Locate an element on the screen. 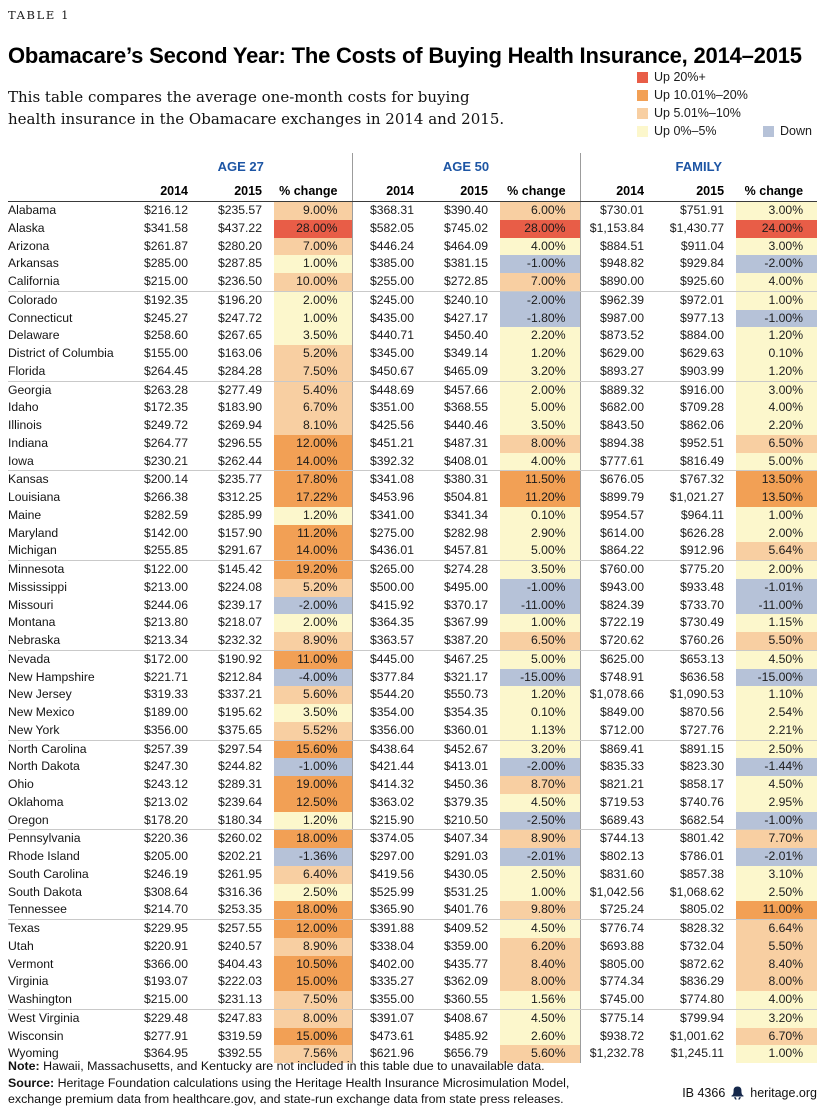 The image size is (825, 1113). premium-value-cell: $235.77 is located at coordinates (239, 479).